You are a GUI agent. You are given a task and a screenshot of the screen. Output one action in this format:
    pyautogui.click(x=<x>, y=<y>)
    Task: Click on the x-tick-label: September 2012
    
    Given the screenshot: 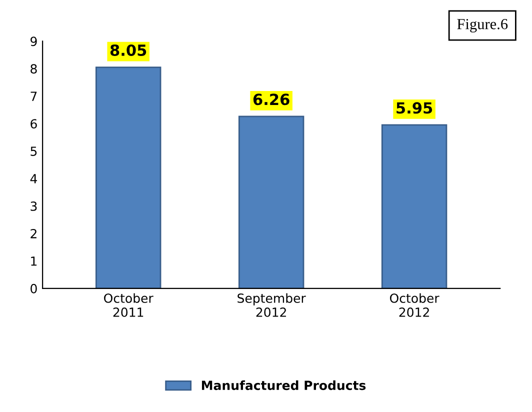 What is the action you would take?
    pyautogui.click(x=272, y=305)
    